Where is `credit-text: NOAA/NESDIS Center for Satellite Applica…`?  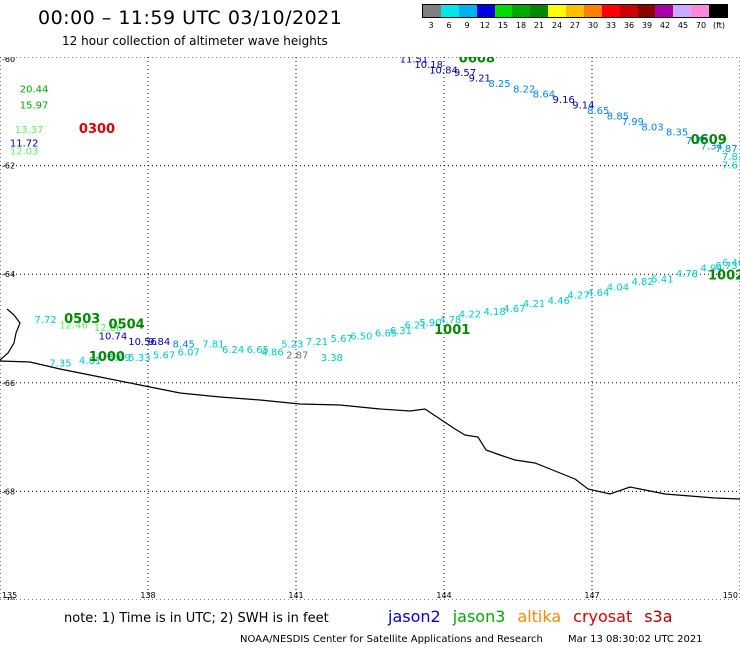 credit-text: NOAA/NESDIS Center for Satellite Applica… is located at coordinates (391, 639).